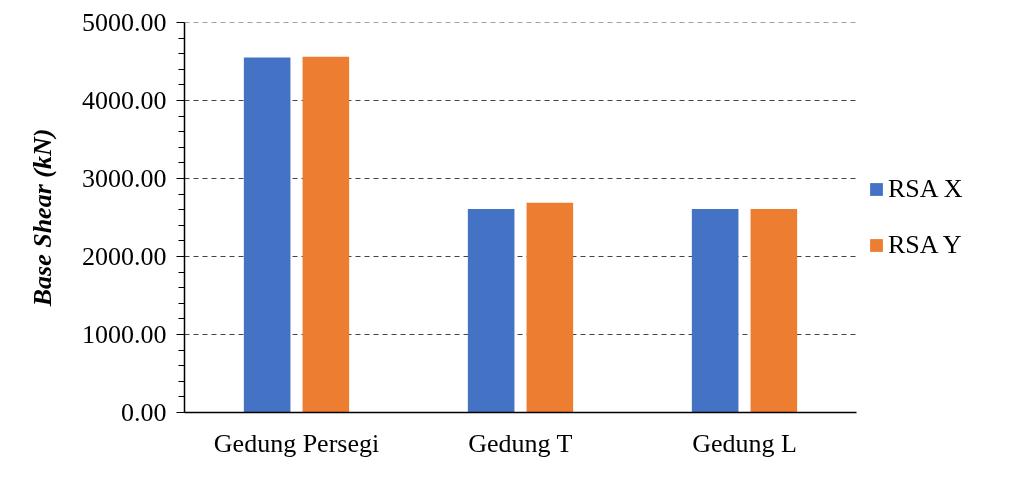 Image resolution: width=1021 pixels, height=487 pixels. What do you see at coordinates (124, 334) in the screenshot?
I see `y-tick-label: 1000.00` at bounding box center [124, 334].